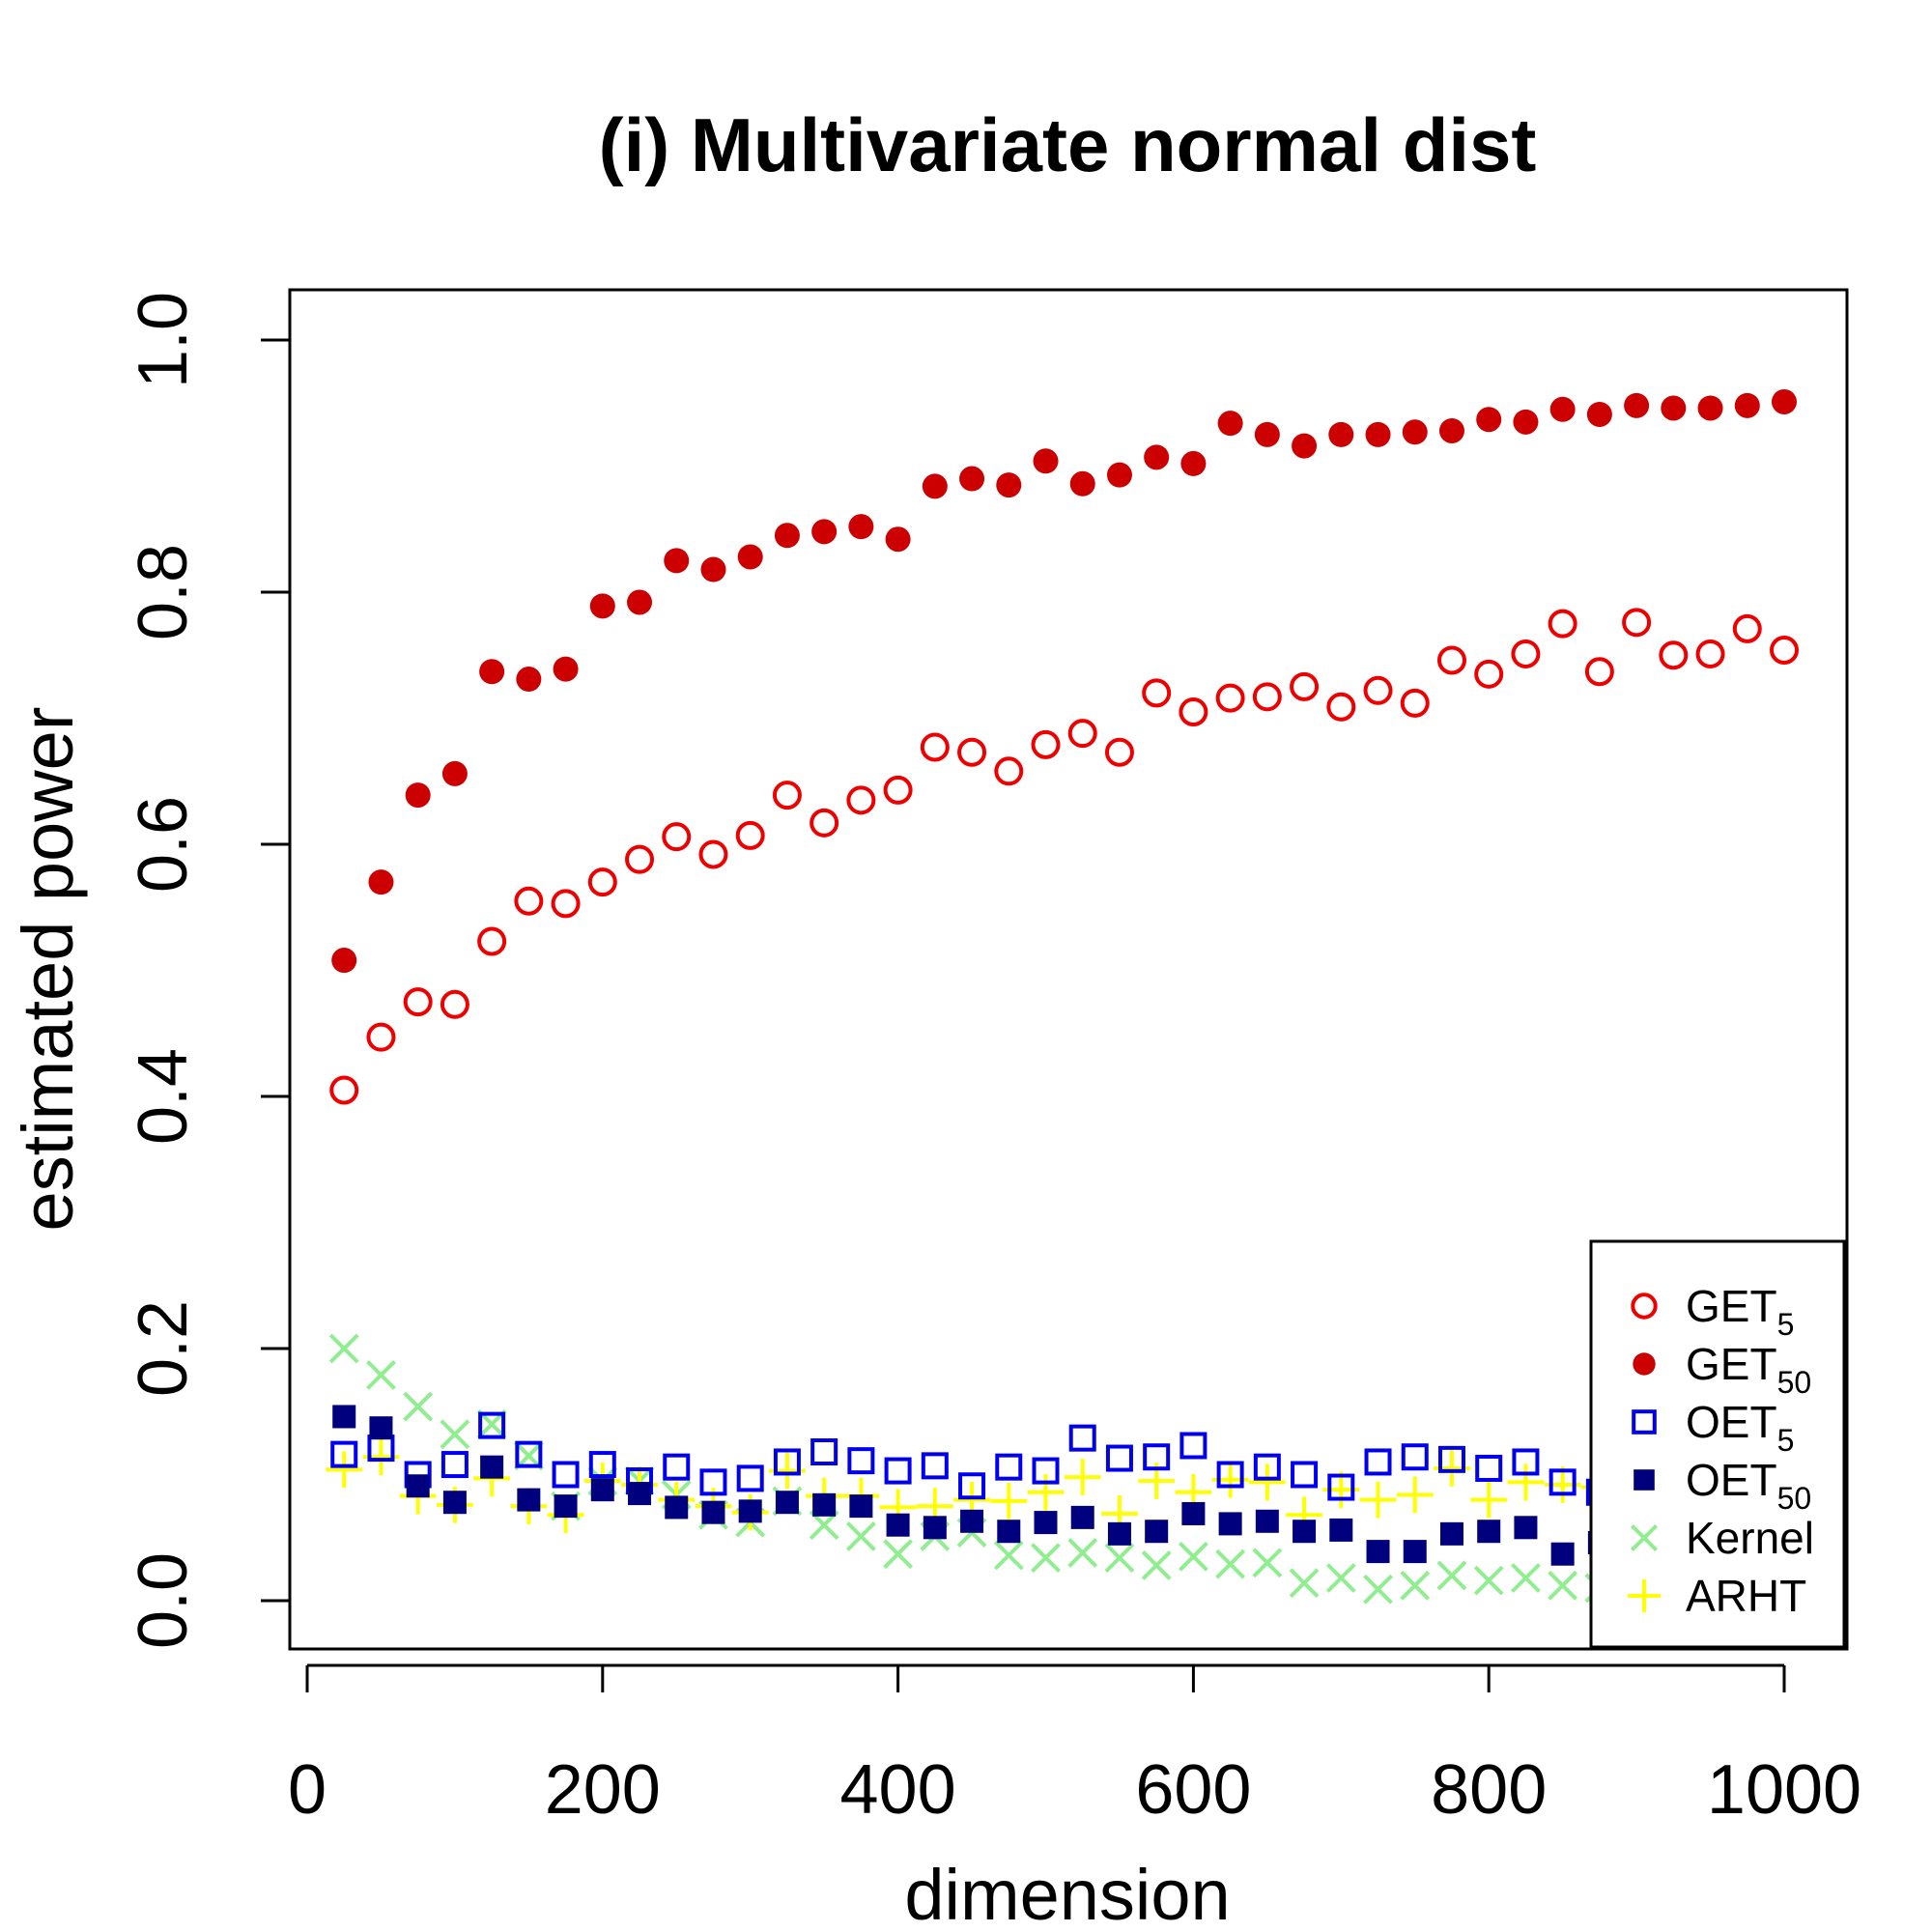 This screenshot has height=1932, width=1932. Describe the element at coordinates (1750, 1538) in the screenshot. I see `legend-label: Kernel` at that location.